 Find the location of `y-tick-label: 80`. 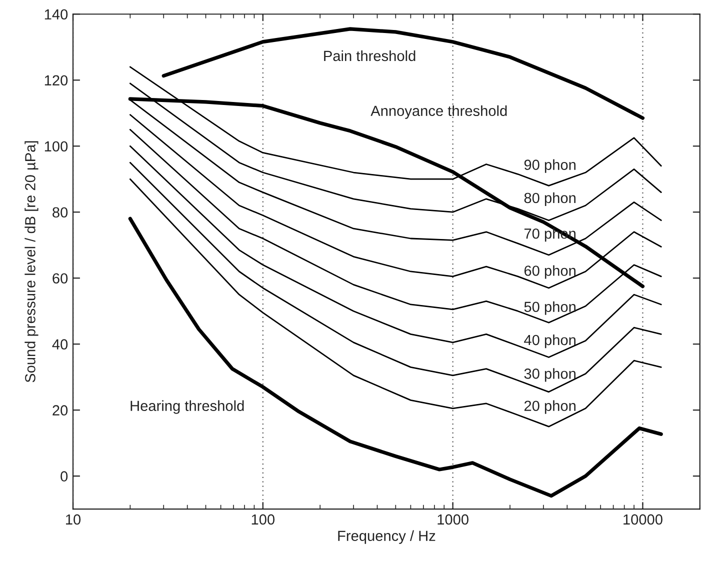

y-tick-label: 80 is located at coordinates (60, 212).